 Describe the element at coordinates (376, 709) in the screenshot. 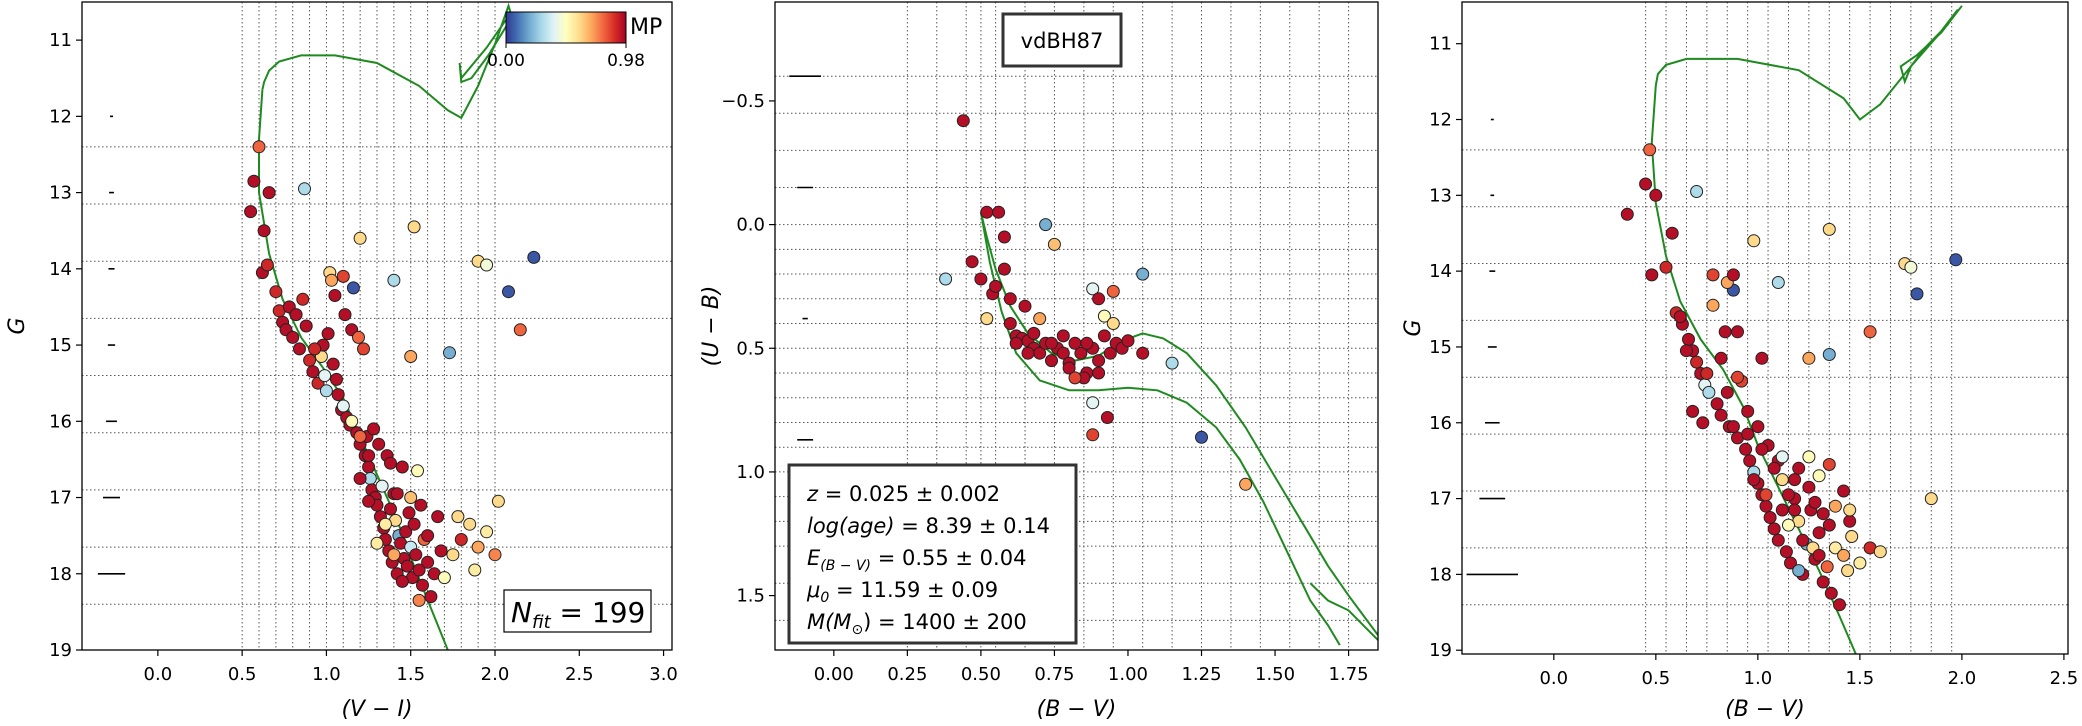

I see `x-axis-label: (V − I)` at that location.